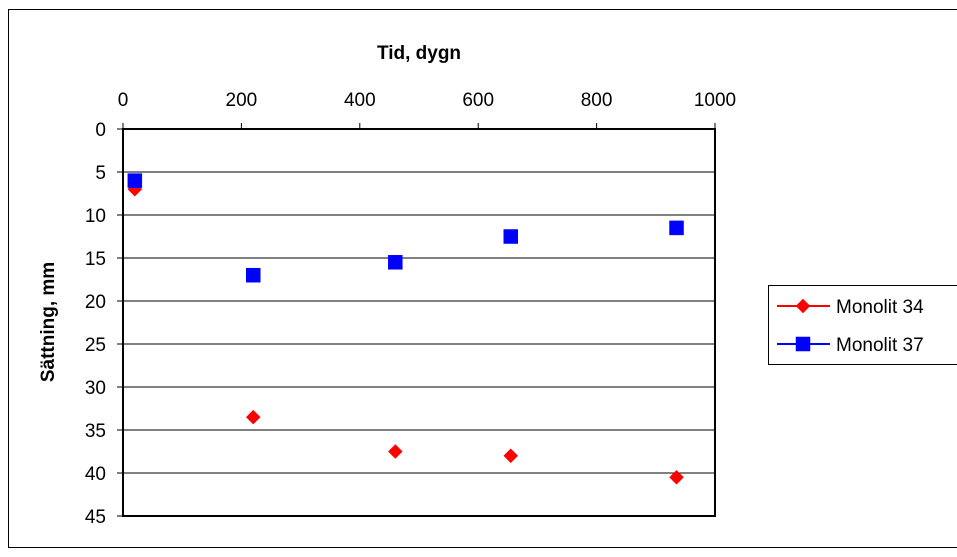  What do you see at coordinates (100, 173) in the screenshot?
I see `y-tick-label: 5` at bounding box center [100, 173].